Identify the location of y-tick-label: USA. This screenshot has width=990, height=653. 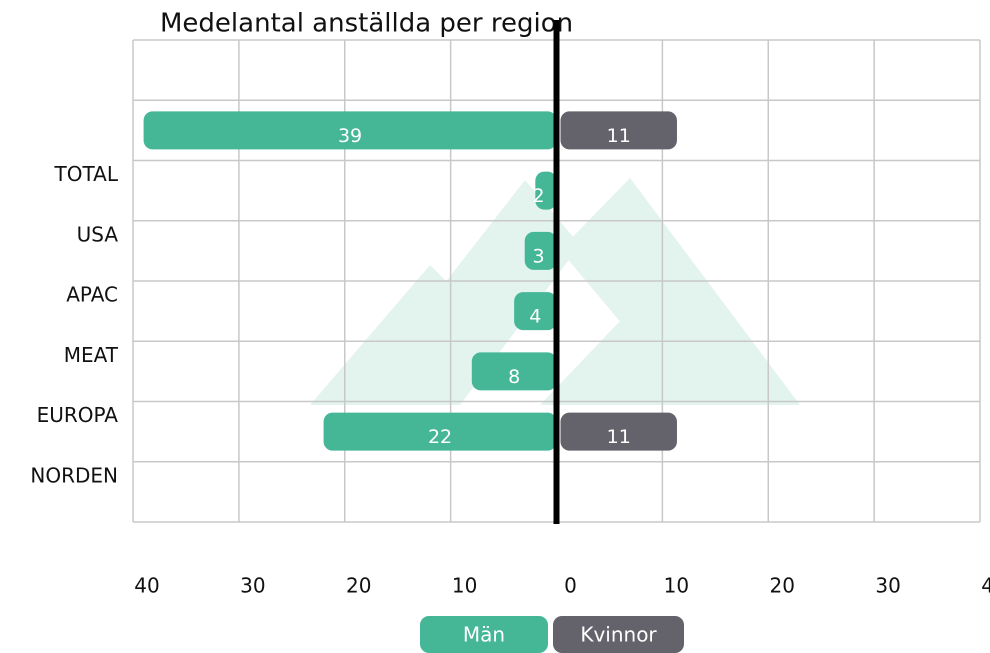
(98, 234).